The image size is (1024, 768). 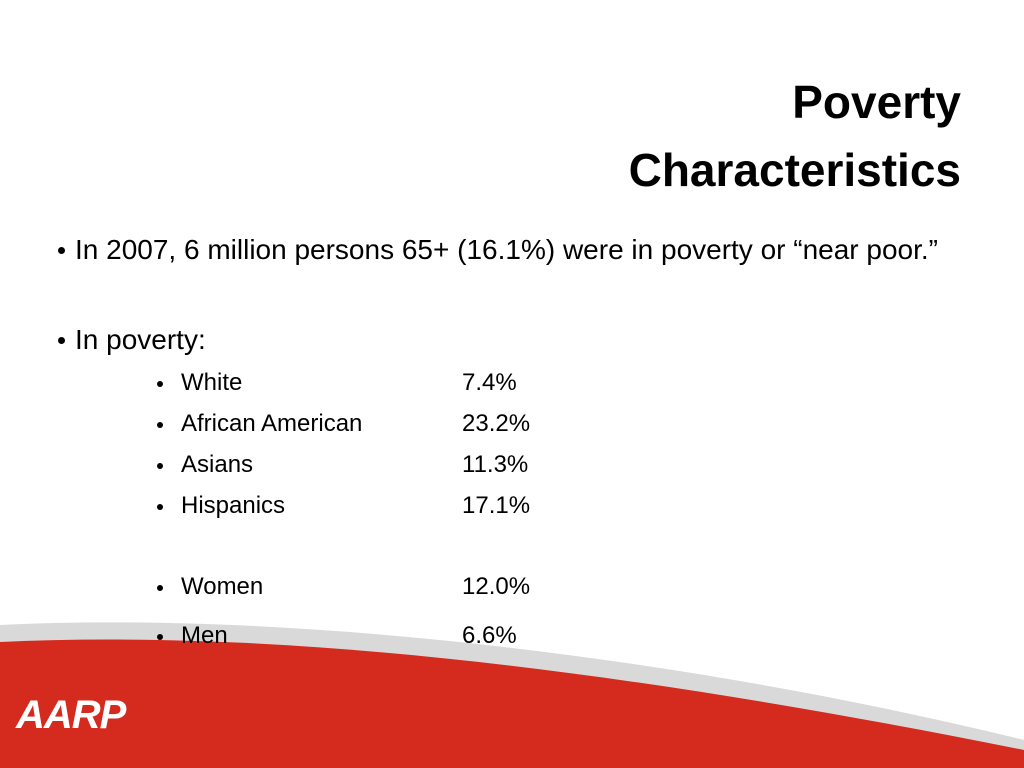 I want to click on item-label: Asians, so click(x=217, y=464).